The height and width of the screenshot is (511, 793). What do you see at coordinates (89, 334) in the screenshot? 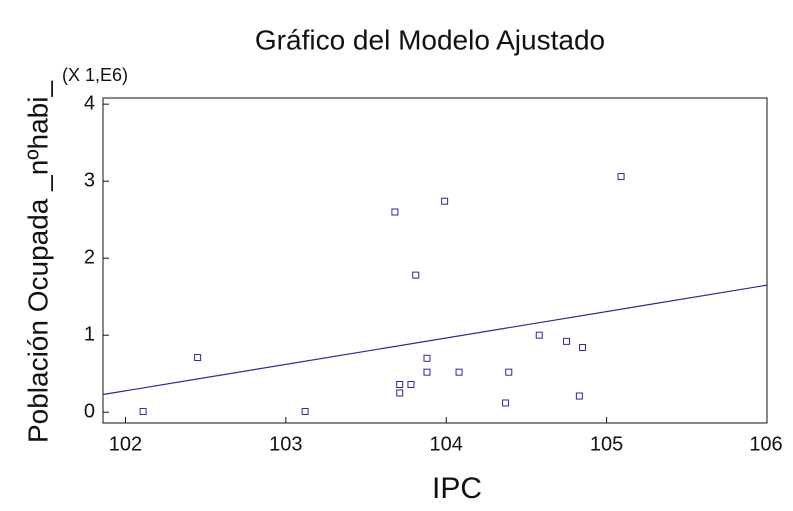
I see `y-tick-label: 1` at bounding box center [89, 334].